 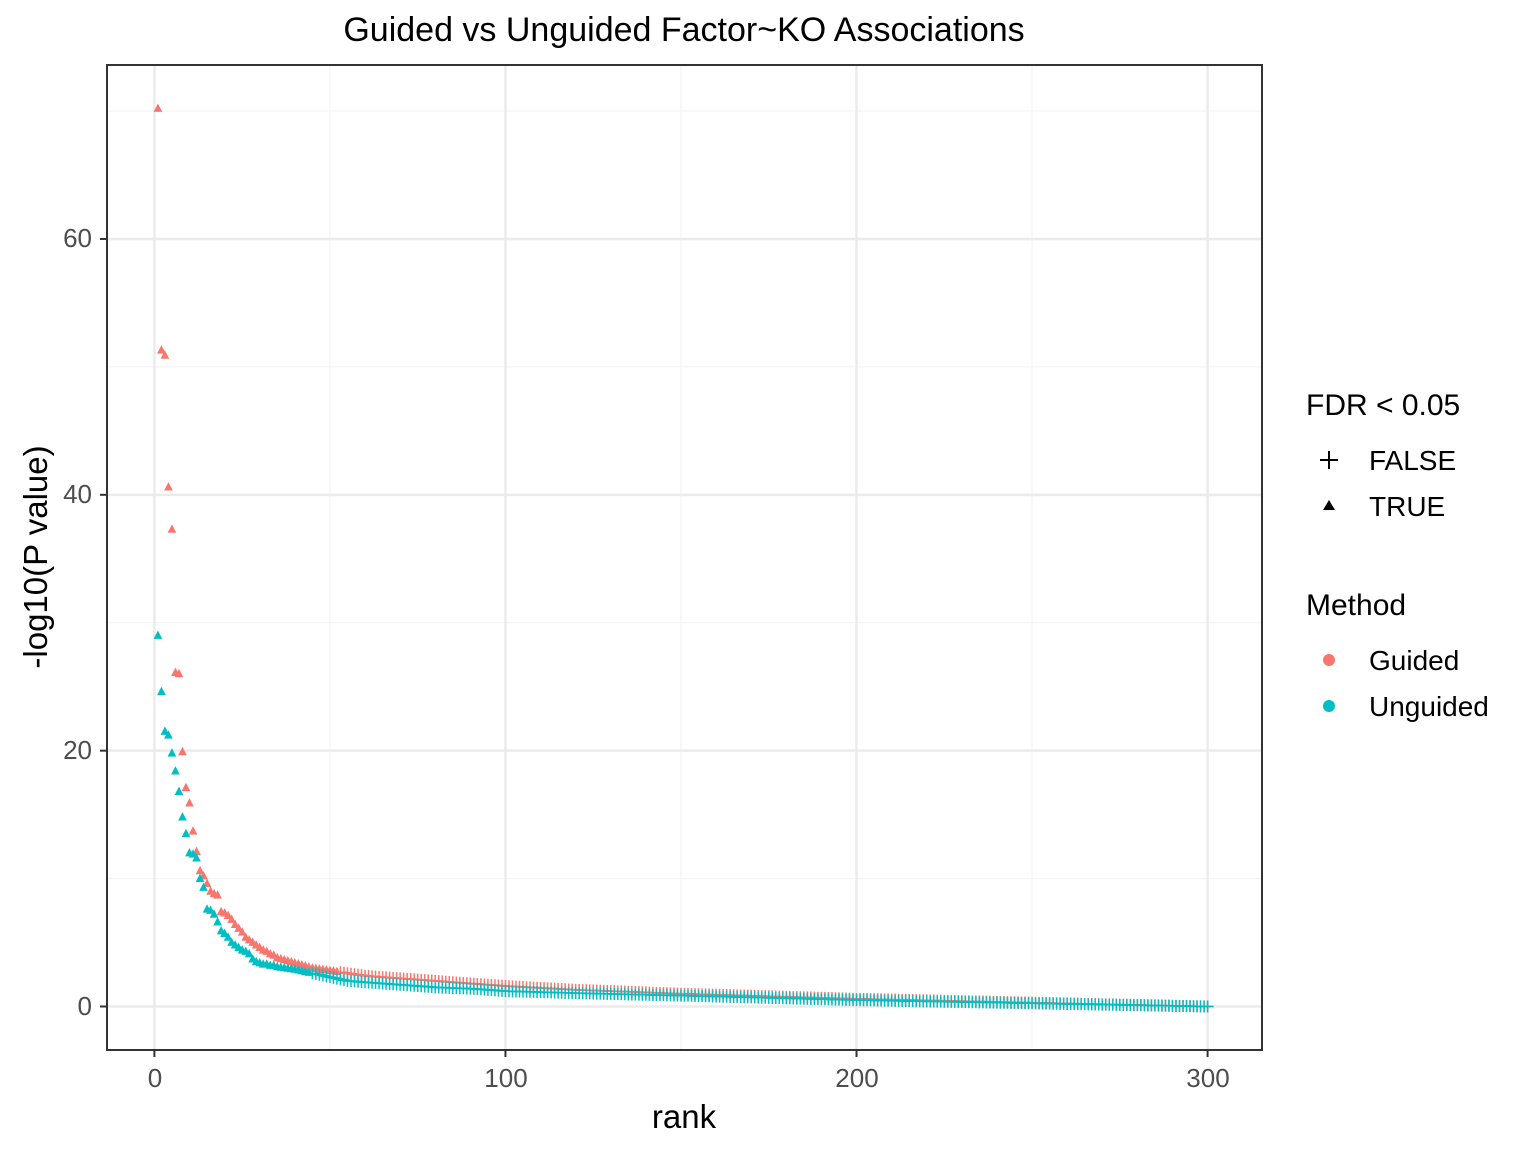 What do you see at coordinates (85, 1006) in the screenshot?
I see `y-tick-label: 0` at bounding box center [85, 1006].